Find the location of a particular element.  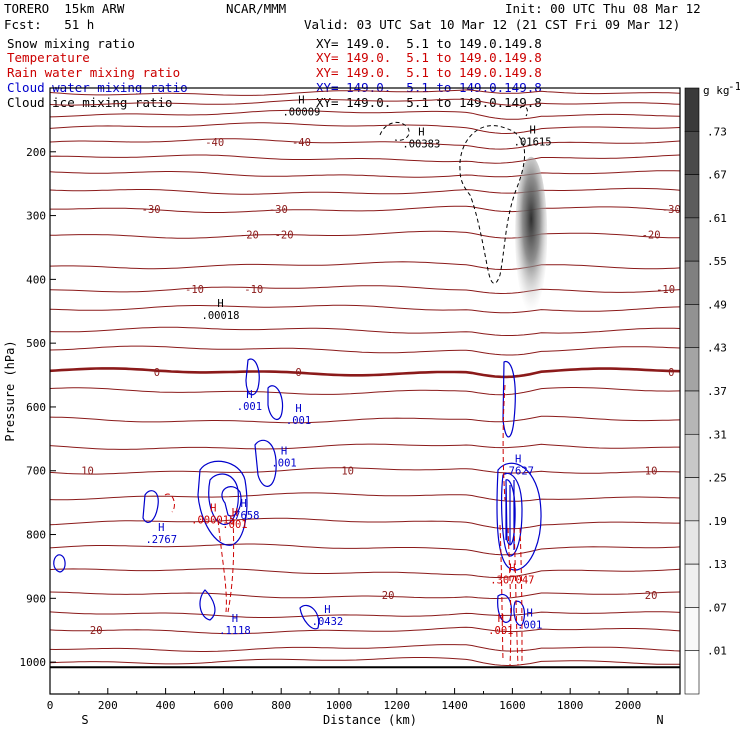

x-tick-label: 200 is located at coordinates (108, 705).